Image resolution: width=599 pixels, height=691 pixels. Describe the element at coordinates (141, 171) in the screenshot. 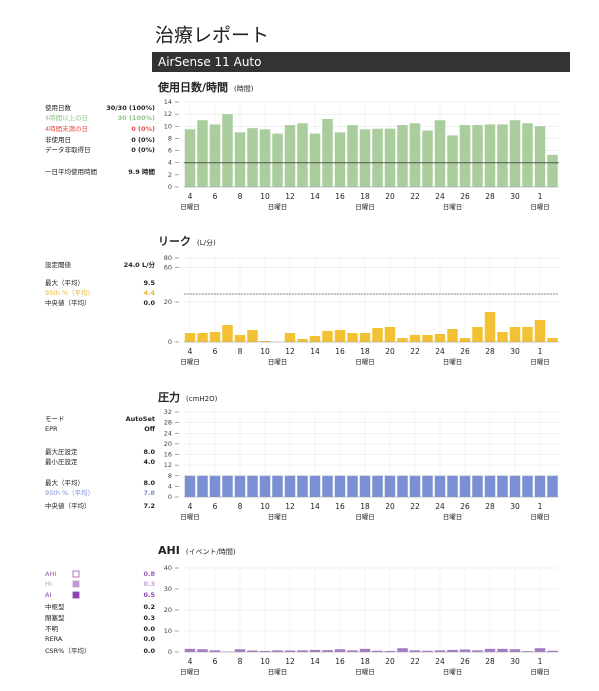

I see `stat-value: 9.9 時間` at that location.